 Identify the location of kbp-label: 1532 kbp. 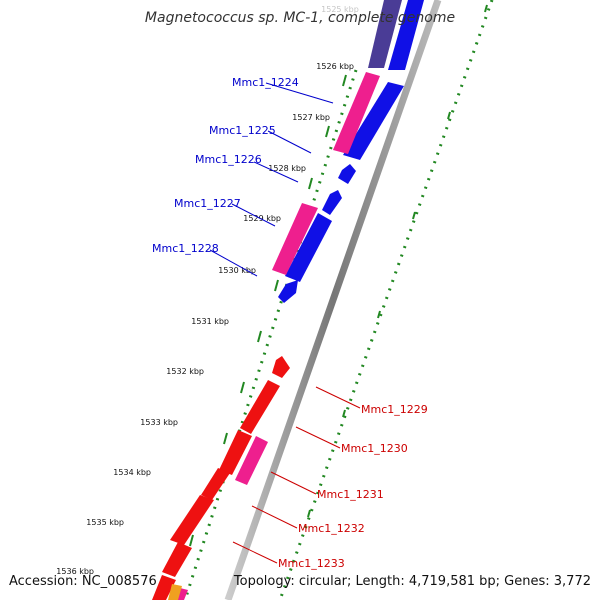
(185, 371).